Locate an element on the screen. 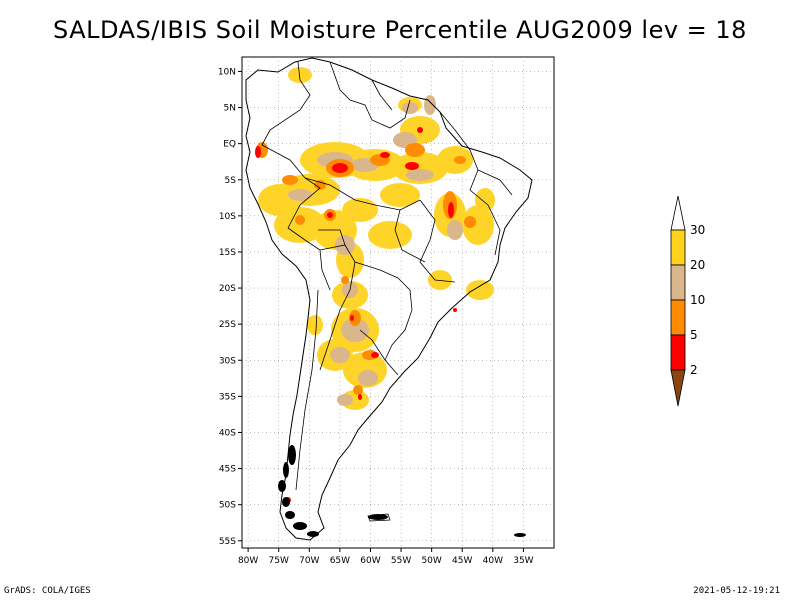 The height and width of the screenshot is (600, 800). lat-label: 35S is located at coordinates (227, 397).